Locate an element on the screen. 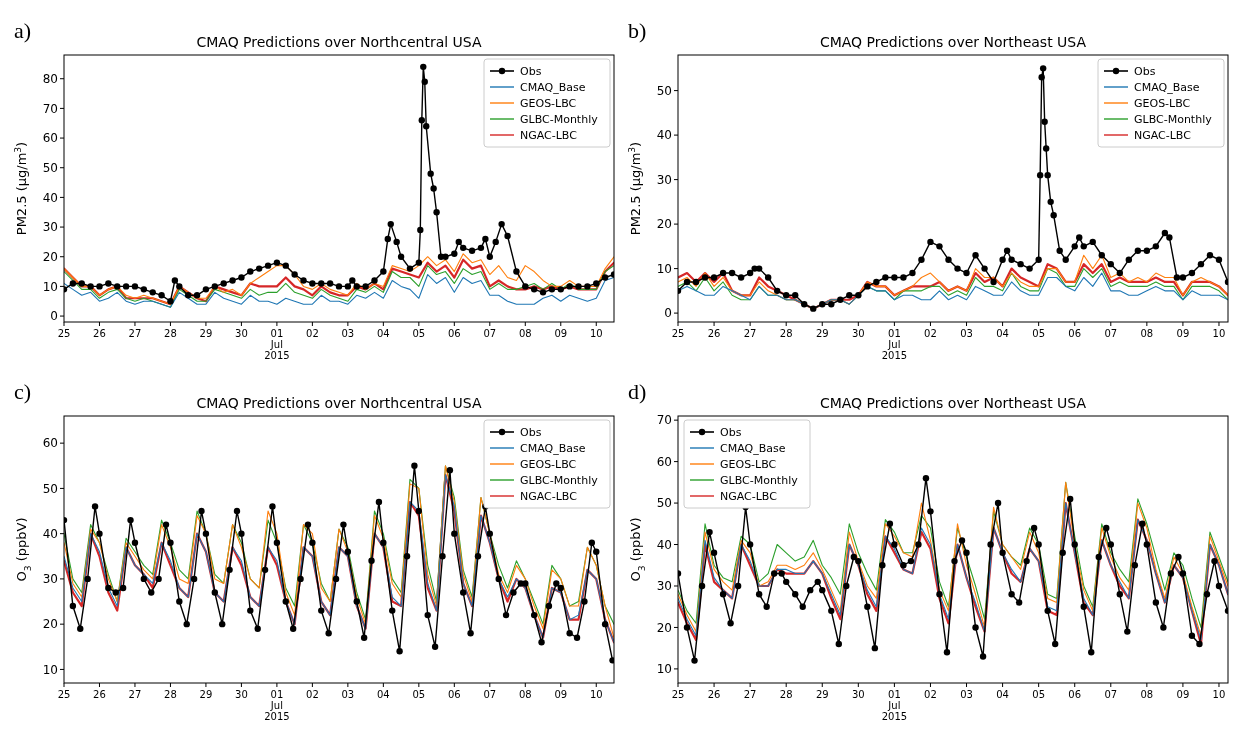 This screenshot has height=739, width=1245. y-tick-label: 80 is located at coordinates (50, 78).